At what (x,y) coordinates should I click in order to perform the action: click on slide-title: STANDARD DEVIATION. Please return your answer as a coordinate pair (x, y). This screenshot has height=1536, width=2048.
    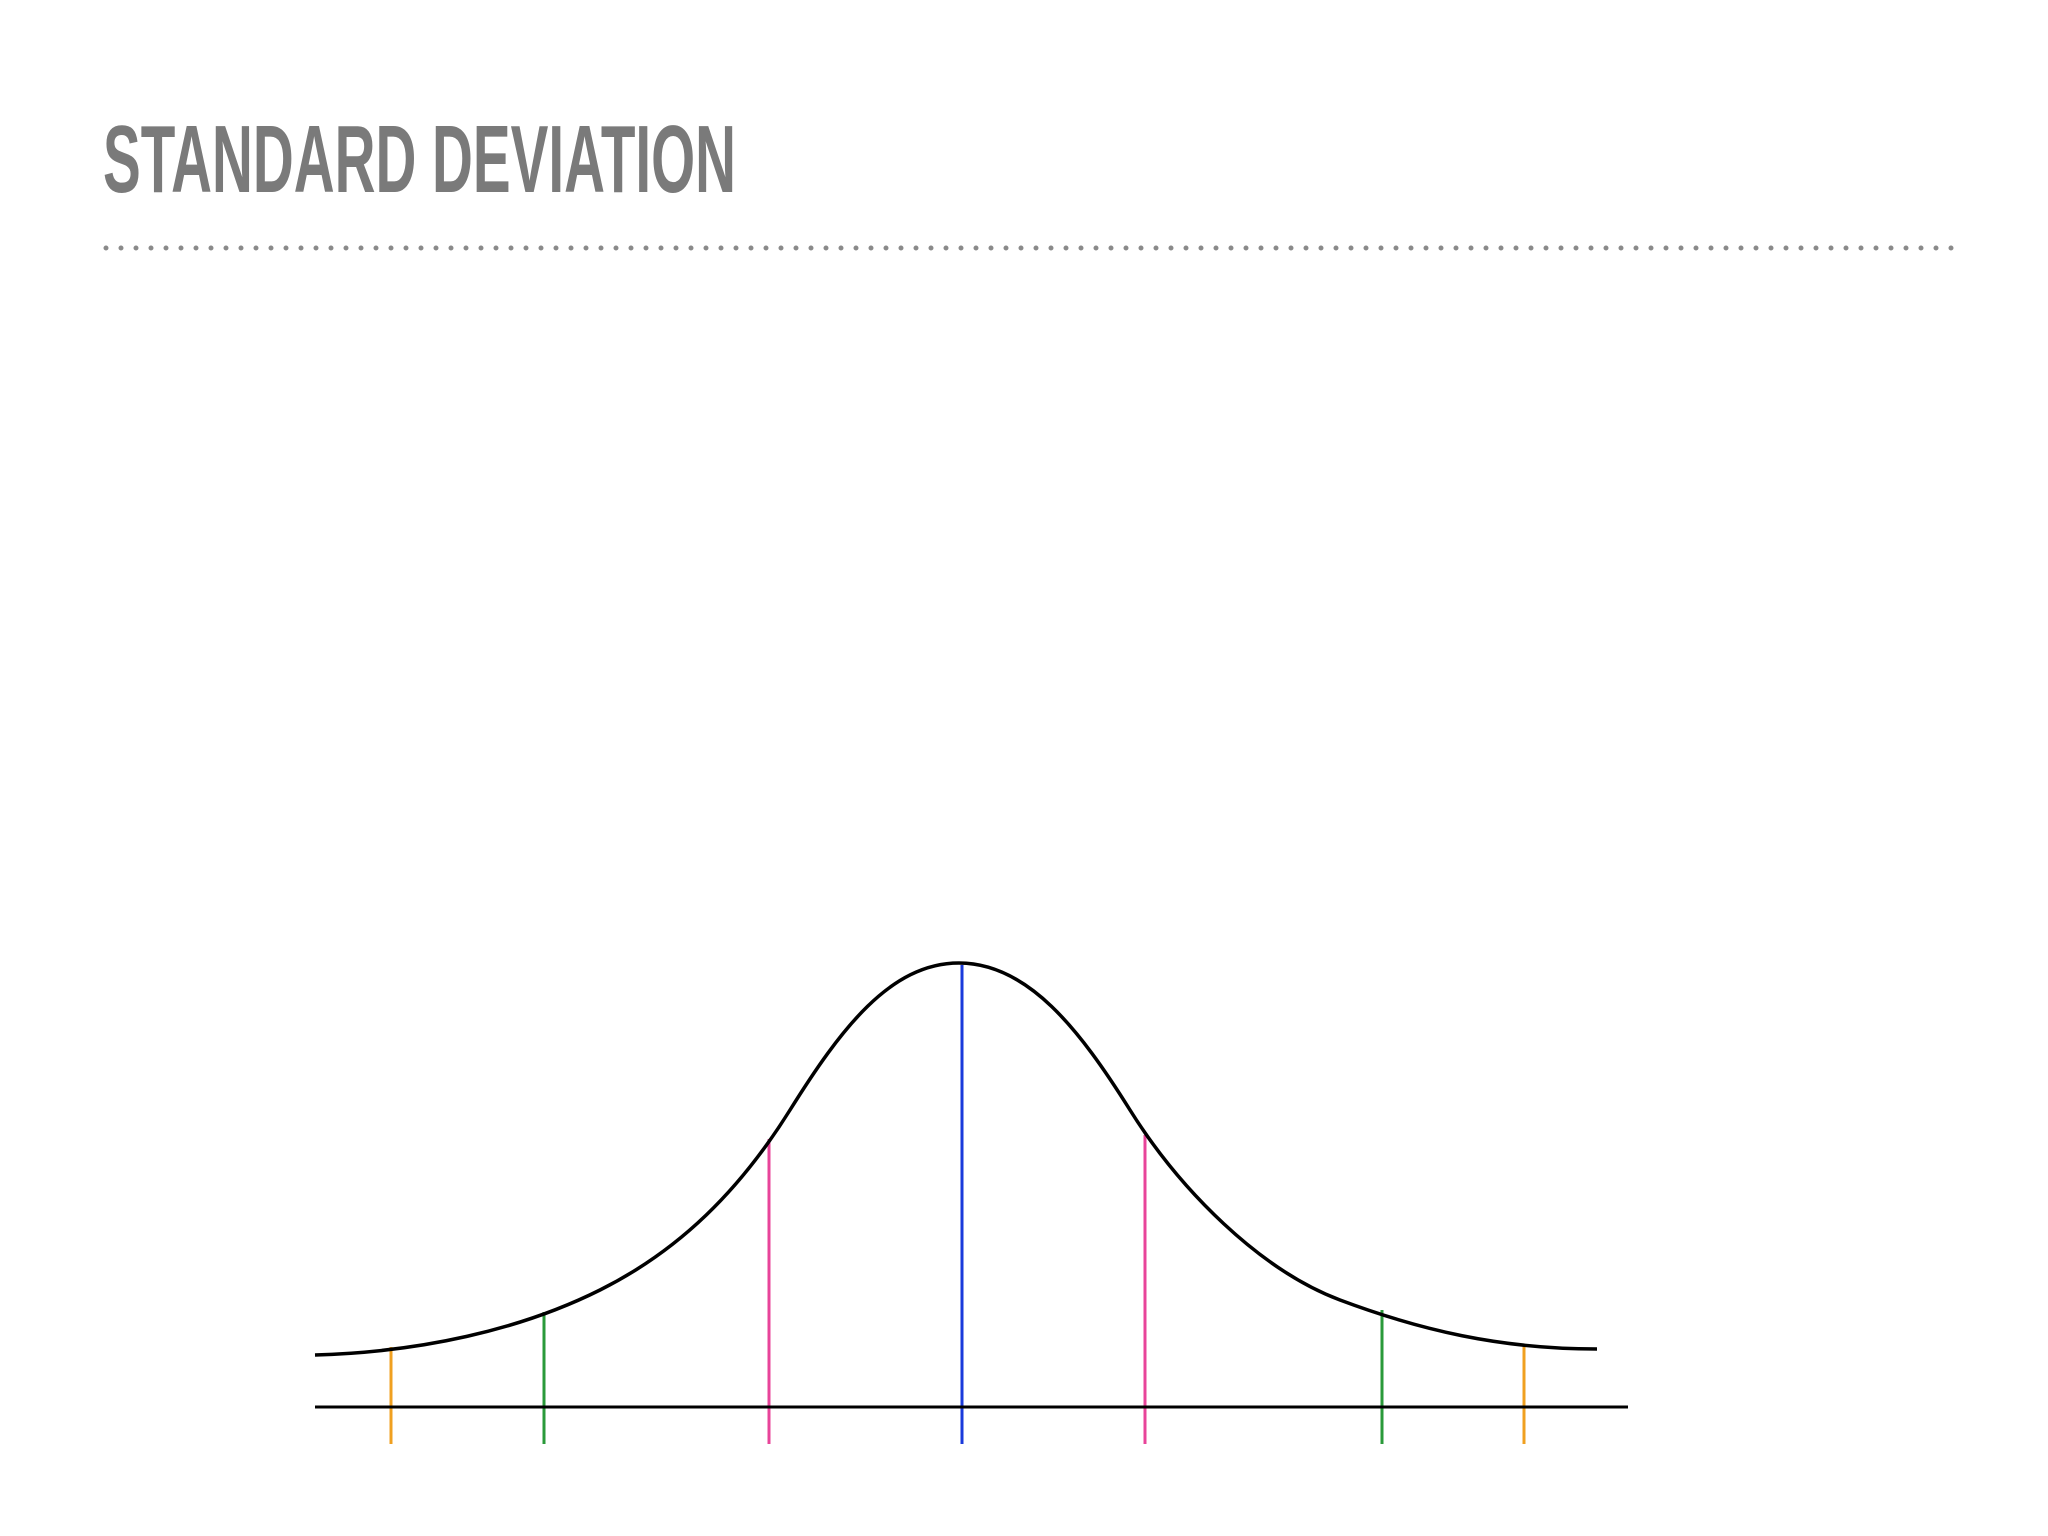
    Looking at the image, I should click on (419, 159).